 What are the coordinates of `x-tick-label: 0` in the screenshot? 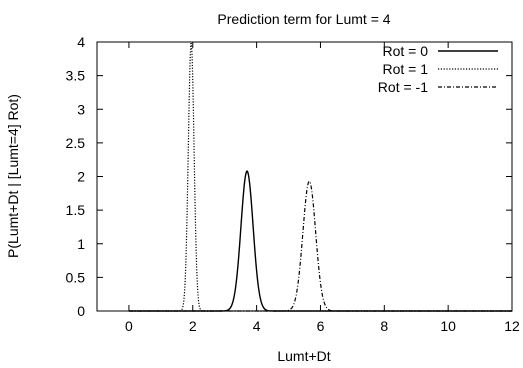 It's located at (129, 326).